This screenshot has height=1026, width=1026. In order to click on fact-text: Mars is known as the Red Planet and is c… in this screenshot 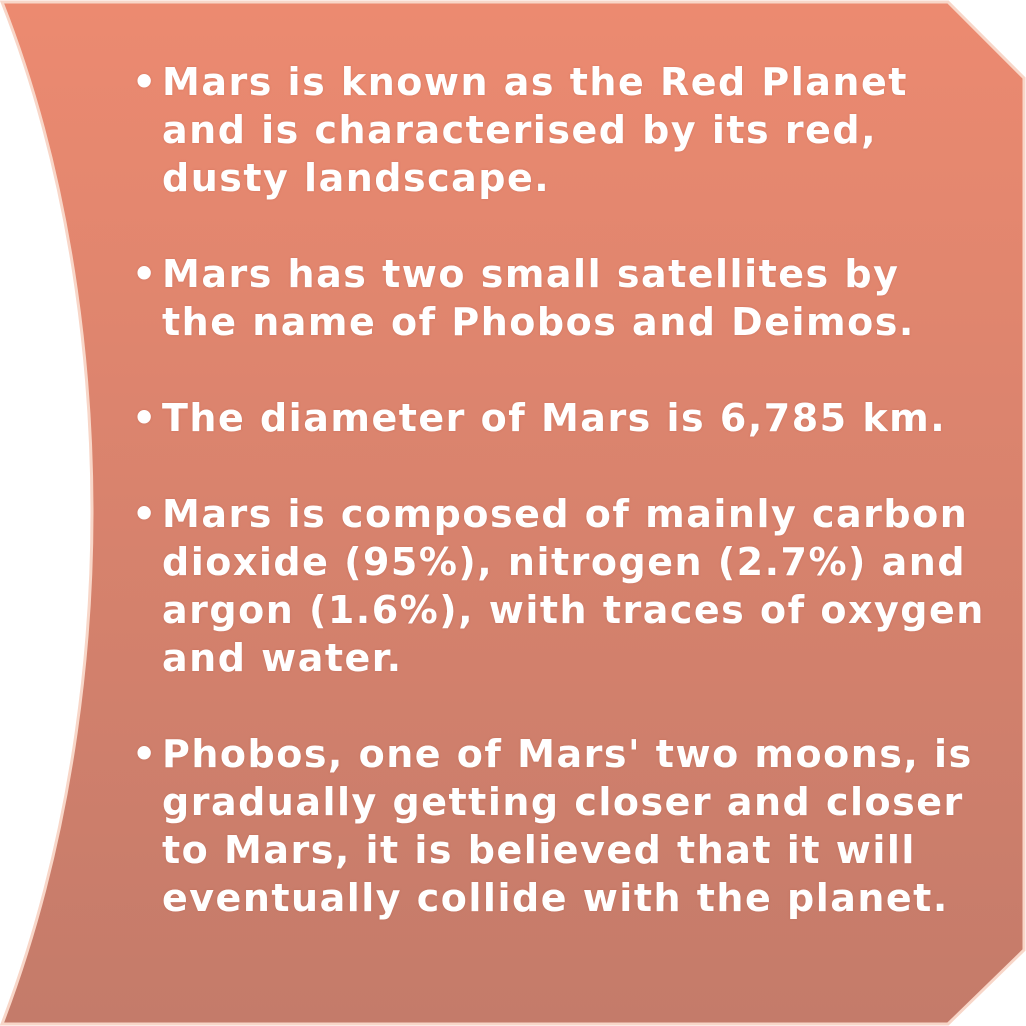, I will do `click(535, 130)`.